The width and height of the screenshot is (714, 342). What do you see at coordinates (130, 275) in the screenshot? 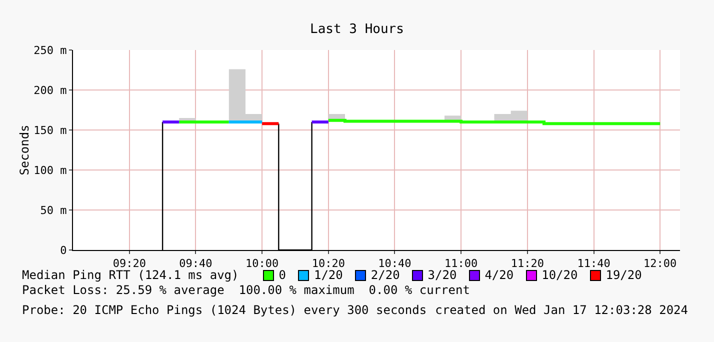
I see `legend-title: Median Ping RTT (124.1 ms avg)` at bounding box center [130, 275].